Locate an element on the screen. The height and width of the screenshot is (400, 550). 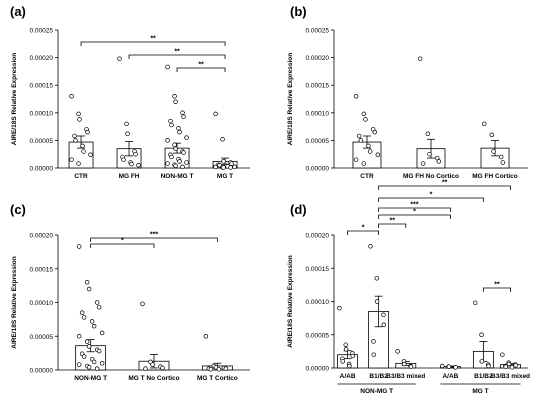
panel-label: (c) is located at coordinates (18, 209).